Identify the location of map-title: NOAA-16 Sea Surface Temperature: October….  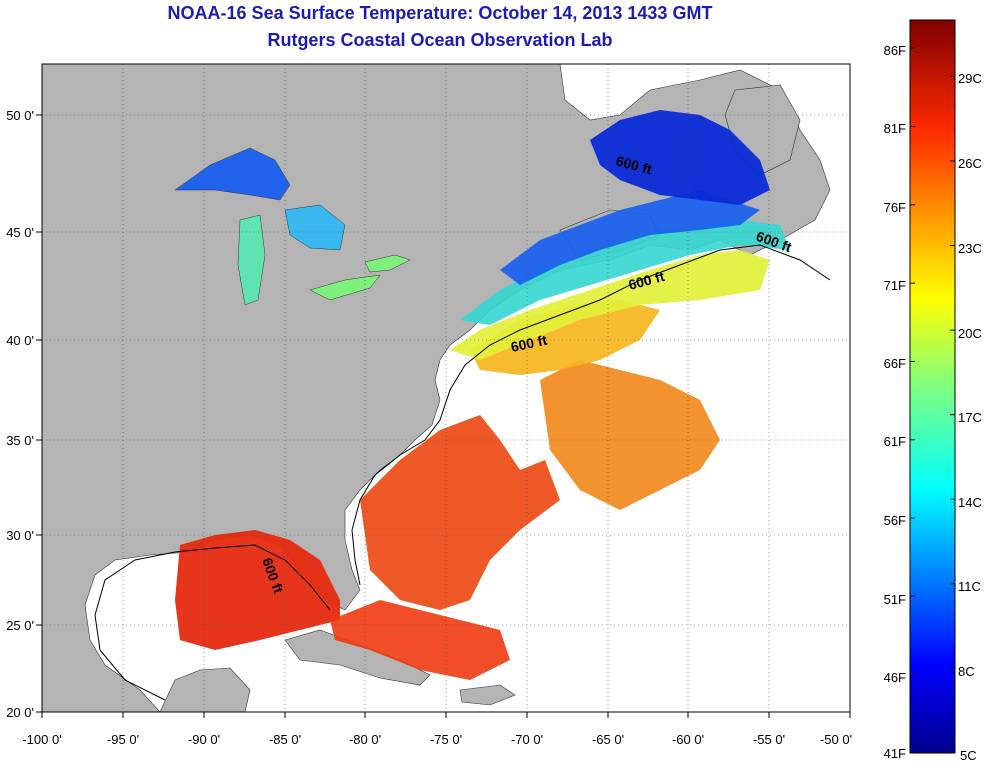
(440, 13).